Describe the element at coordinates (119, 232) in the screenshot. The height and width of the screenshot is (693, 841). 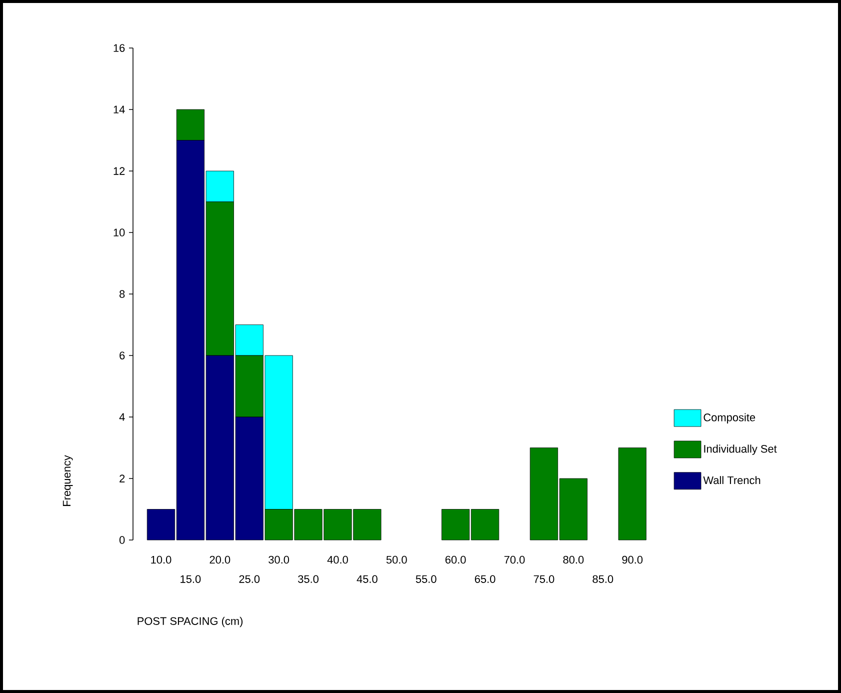
I see `y-tick-label: 10` at that location.